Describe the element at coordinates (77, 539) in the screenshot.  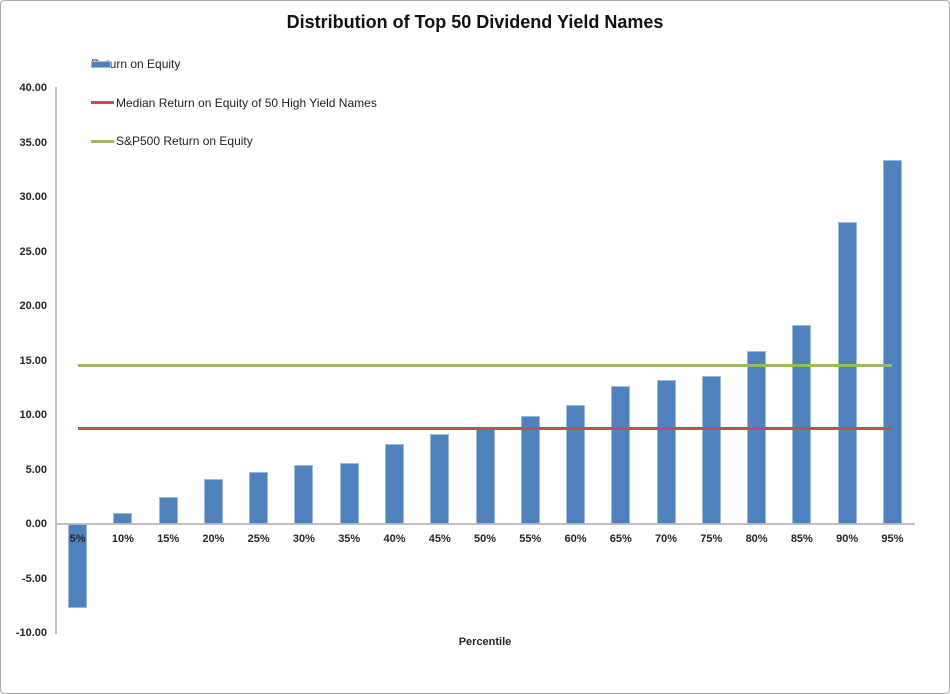
I see `x-tick-label: 5%` at that location.